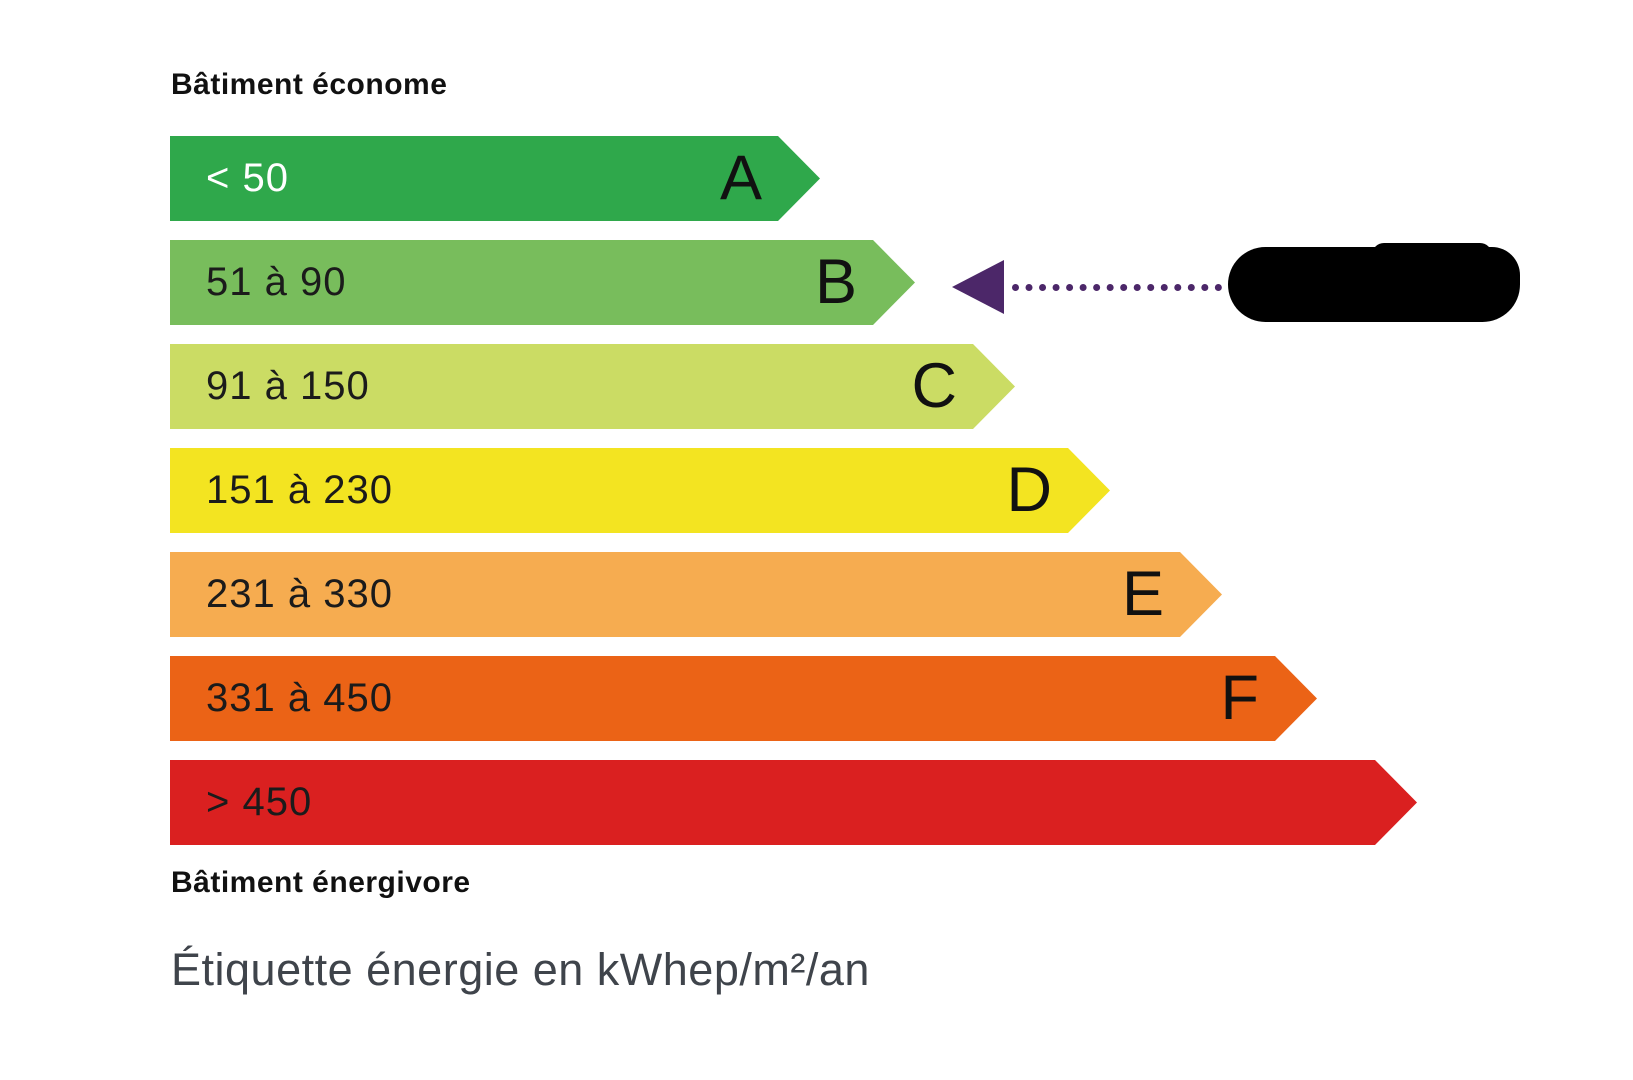 This screenshot has width=1633, height=1080. Describe the element at coordinates (934, 386) in the screenshot. I see `band-letter: C` at that location.